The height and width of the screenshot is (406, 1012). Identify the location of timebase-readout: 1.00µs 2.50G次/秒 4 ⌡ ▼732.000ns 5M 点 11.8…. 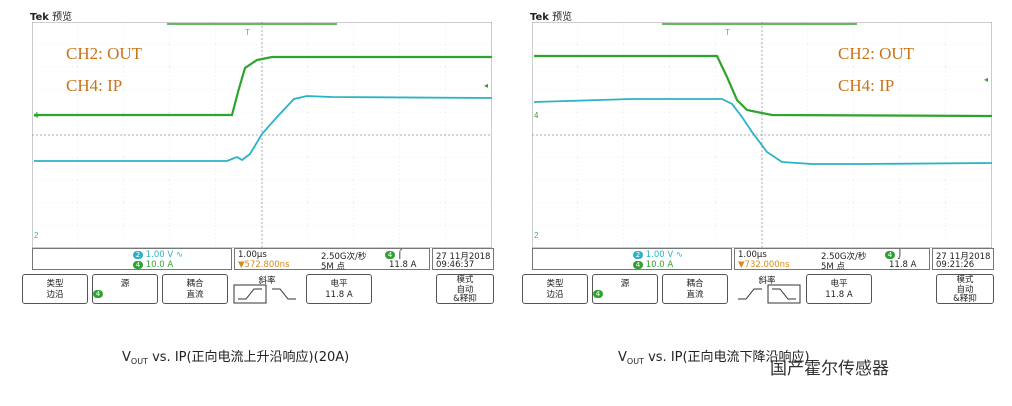
(832, 260).